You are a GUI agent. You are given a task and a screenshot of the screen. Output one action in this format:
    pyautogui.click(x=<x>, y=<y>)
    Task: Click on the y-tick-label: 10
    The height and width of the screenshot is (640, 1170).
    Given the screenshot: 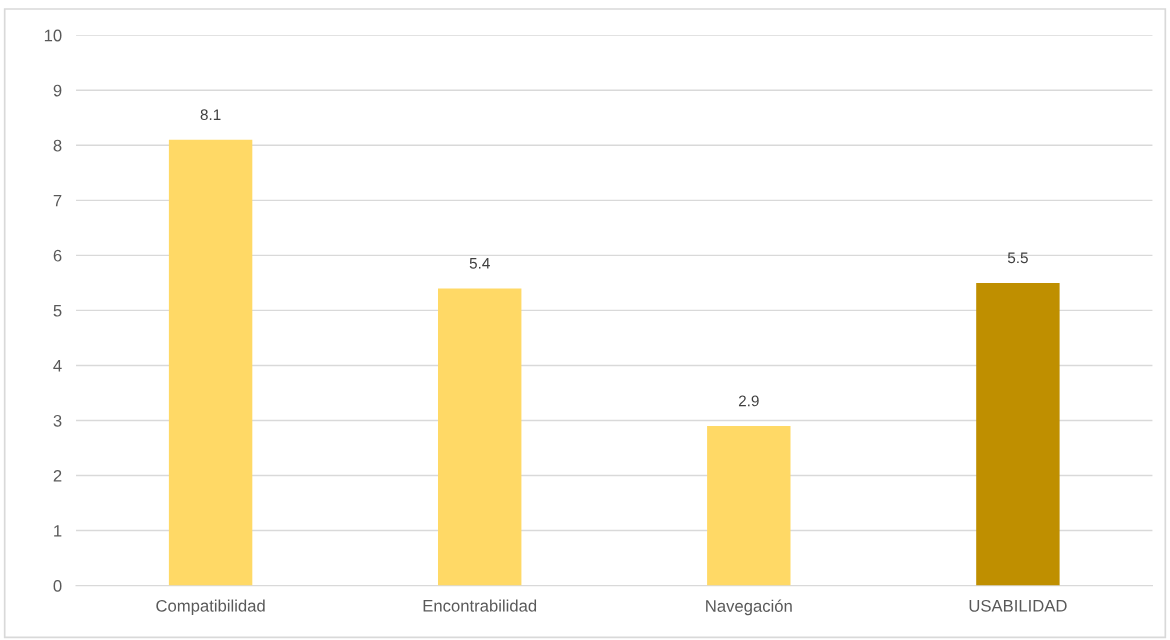 What is the action you would take?
    pyautogui.click(x=53, y=35)
    